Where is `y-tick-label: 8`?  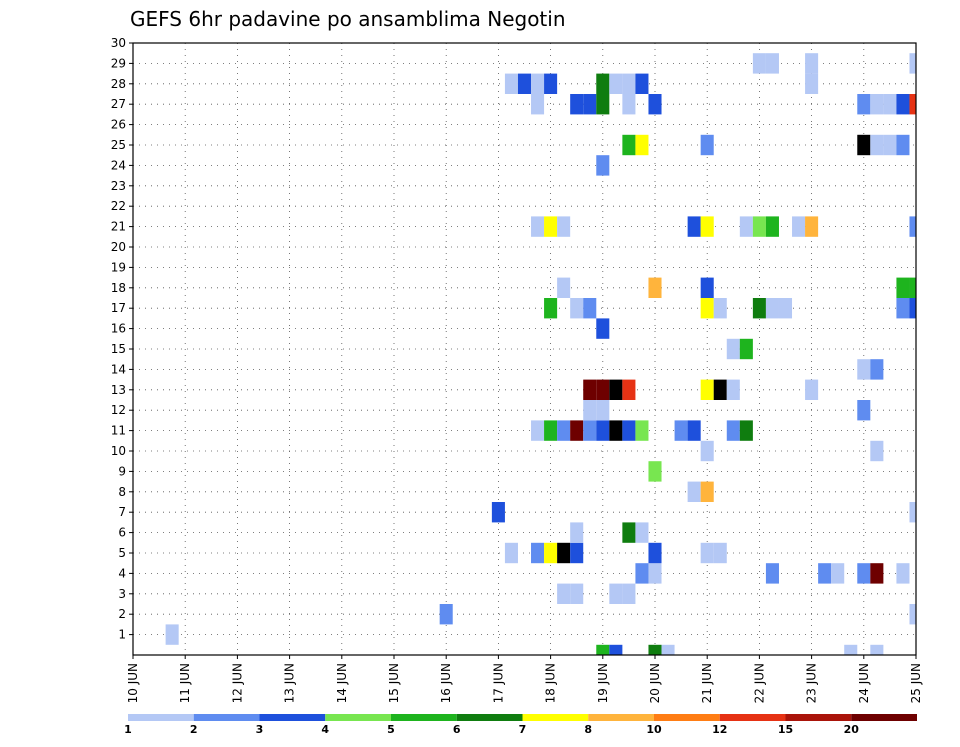
y-tick-label: 8 is located at coordinates (122, 492).